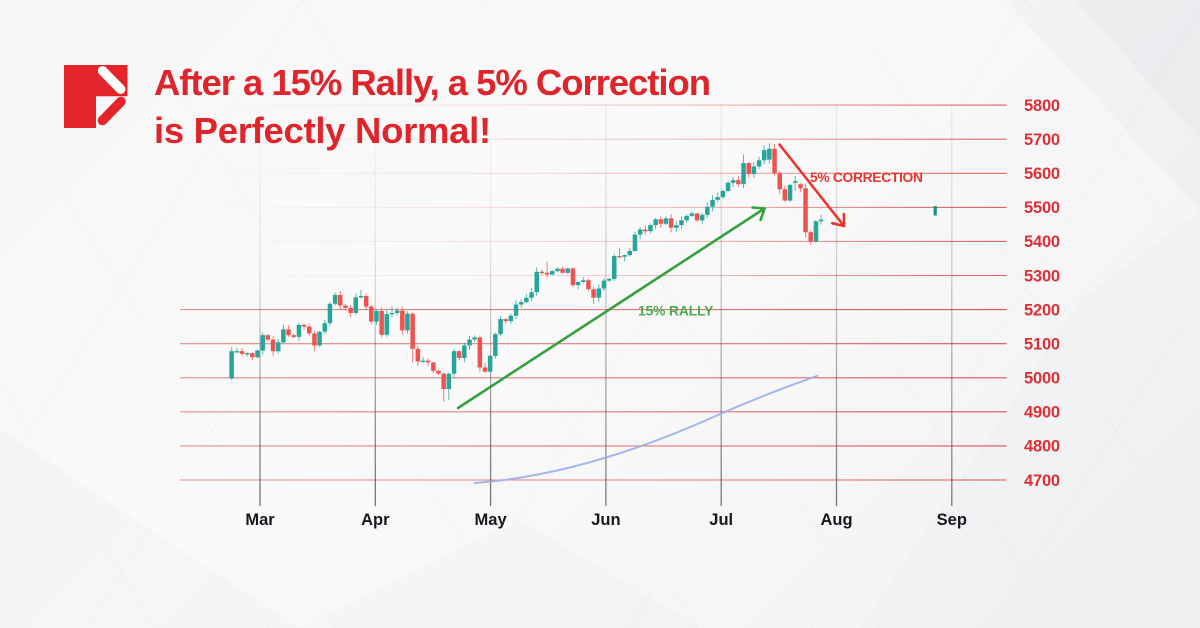 Image resolution: width=1200 pixels, height=628 pixels. Describe the element at coordinates (260, 520) in the screenshot. I see `svg-text: Mar` at that location.